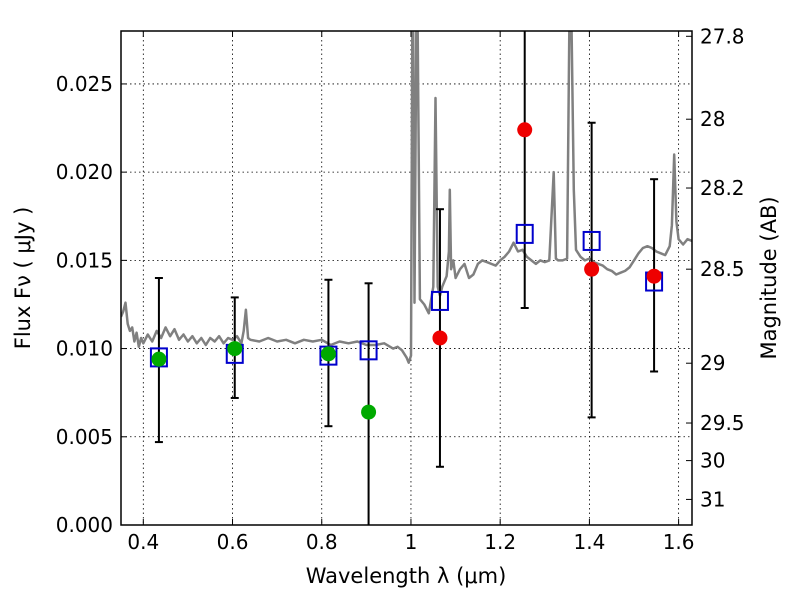  Describe the element at coordinates (712, 499) in the screenshot. I see `right-tick-label: 31` at that location.